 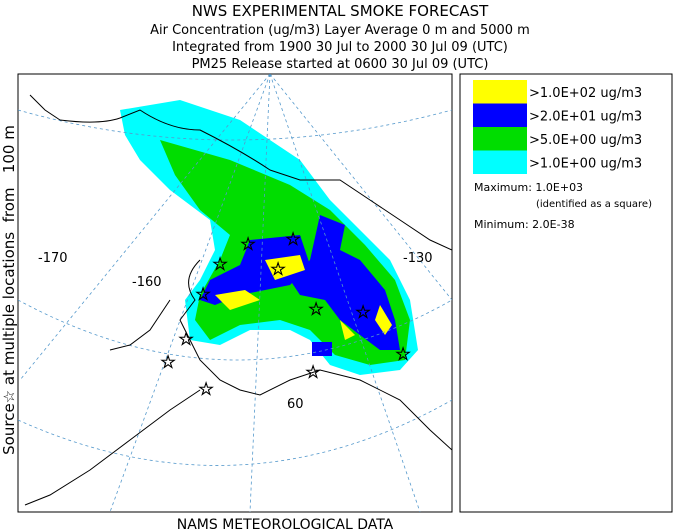 I want to click on map-label: -160, so click(x=147, y=282).